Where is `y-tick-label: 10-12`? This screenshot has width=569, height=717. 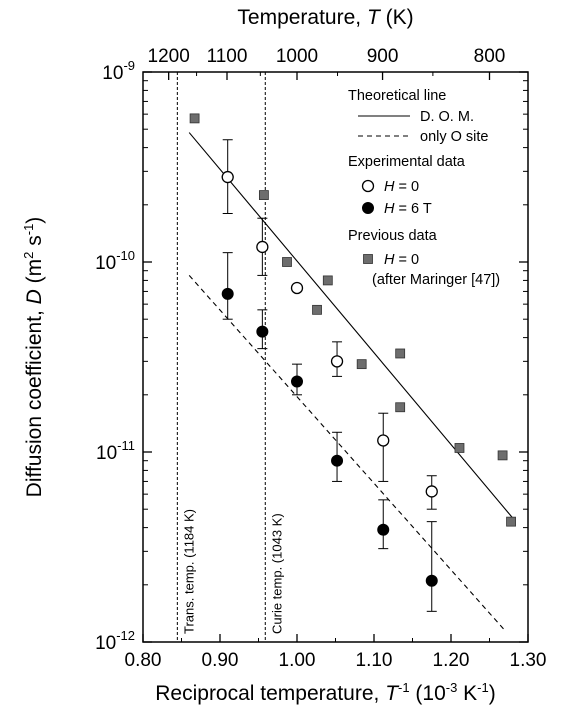 y-tick-label: 10-12 is located at coordinates (115, 641).